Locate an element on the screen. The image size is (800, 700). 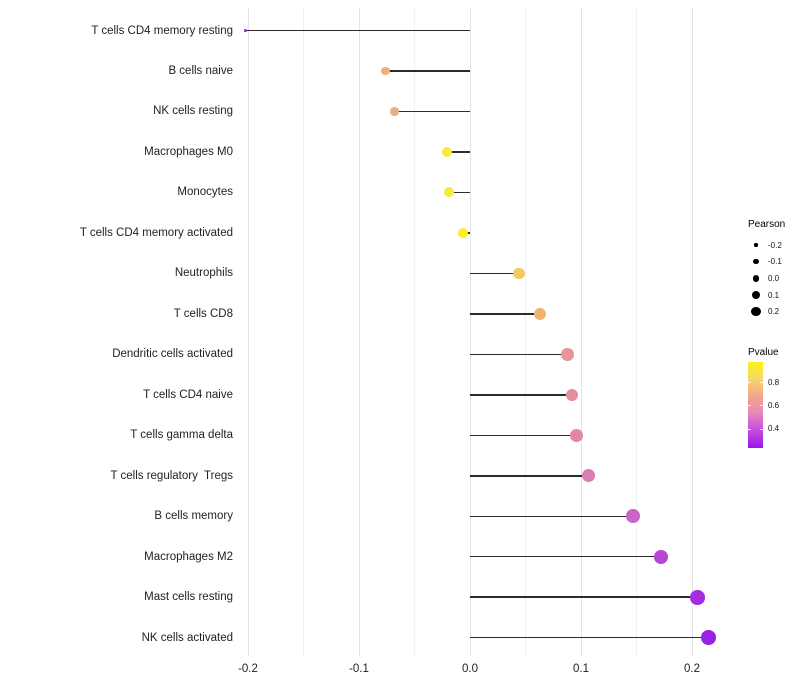
legend-pearson-label: -0.2 is located at coordinates (775, 245).